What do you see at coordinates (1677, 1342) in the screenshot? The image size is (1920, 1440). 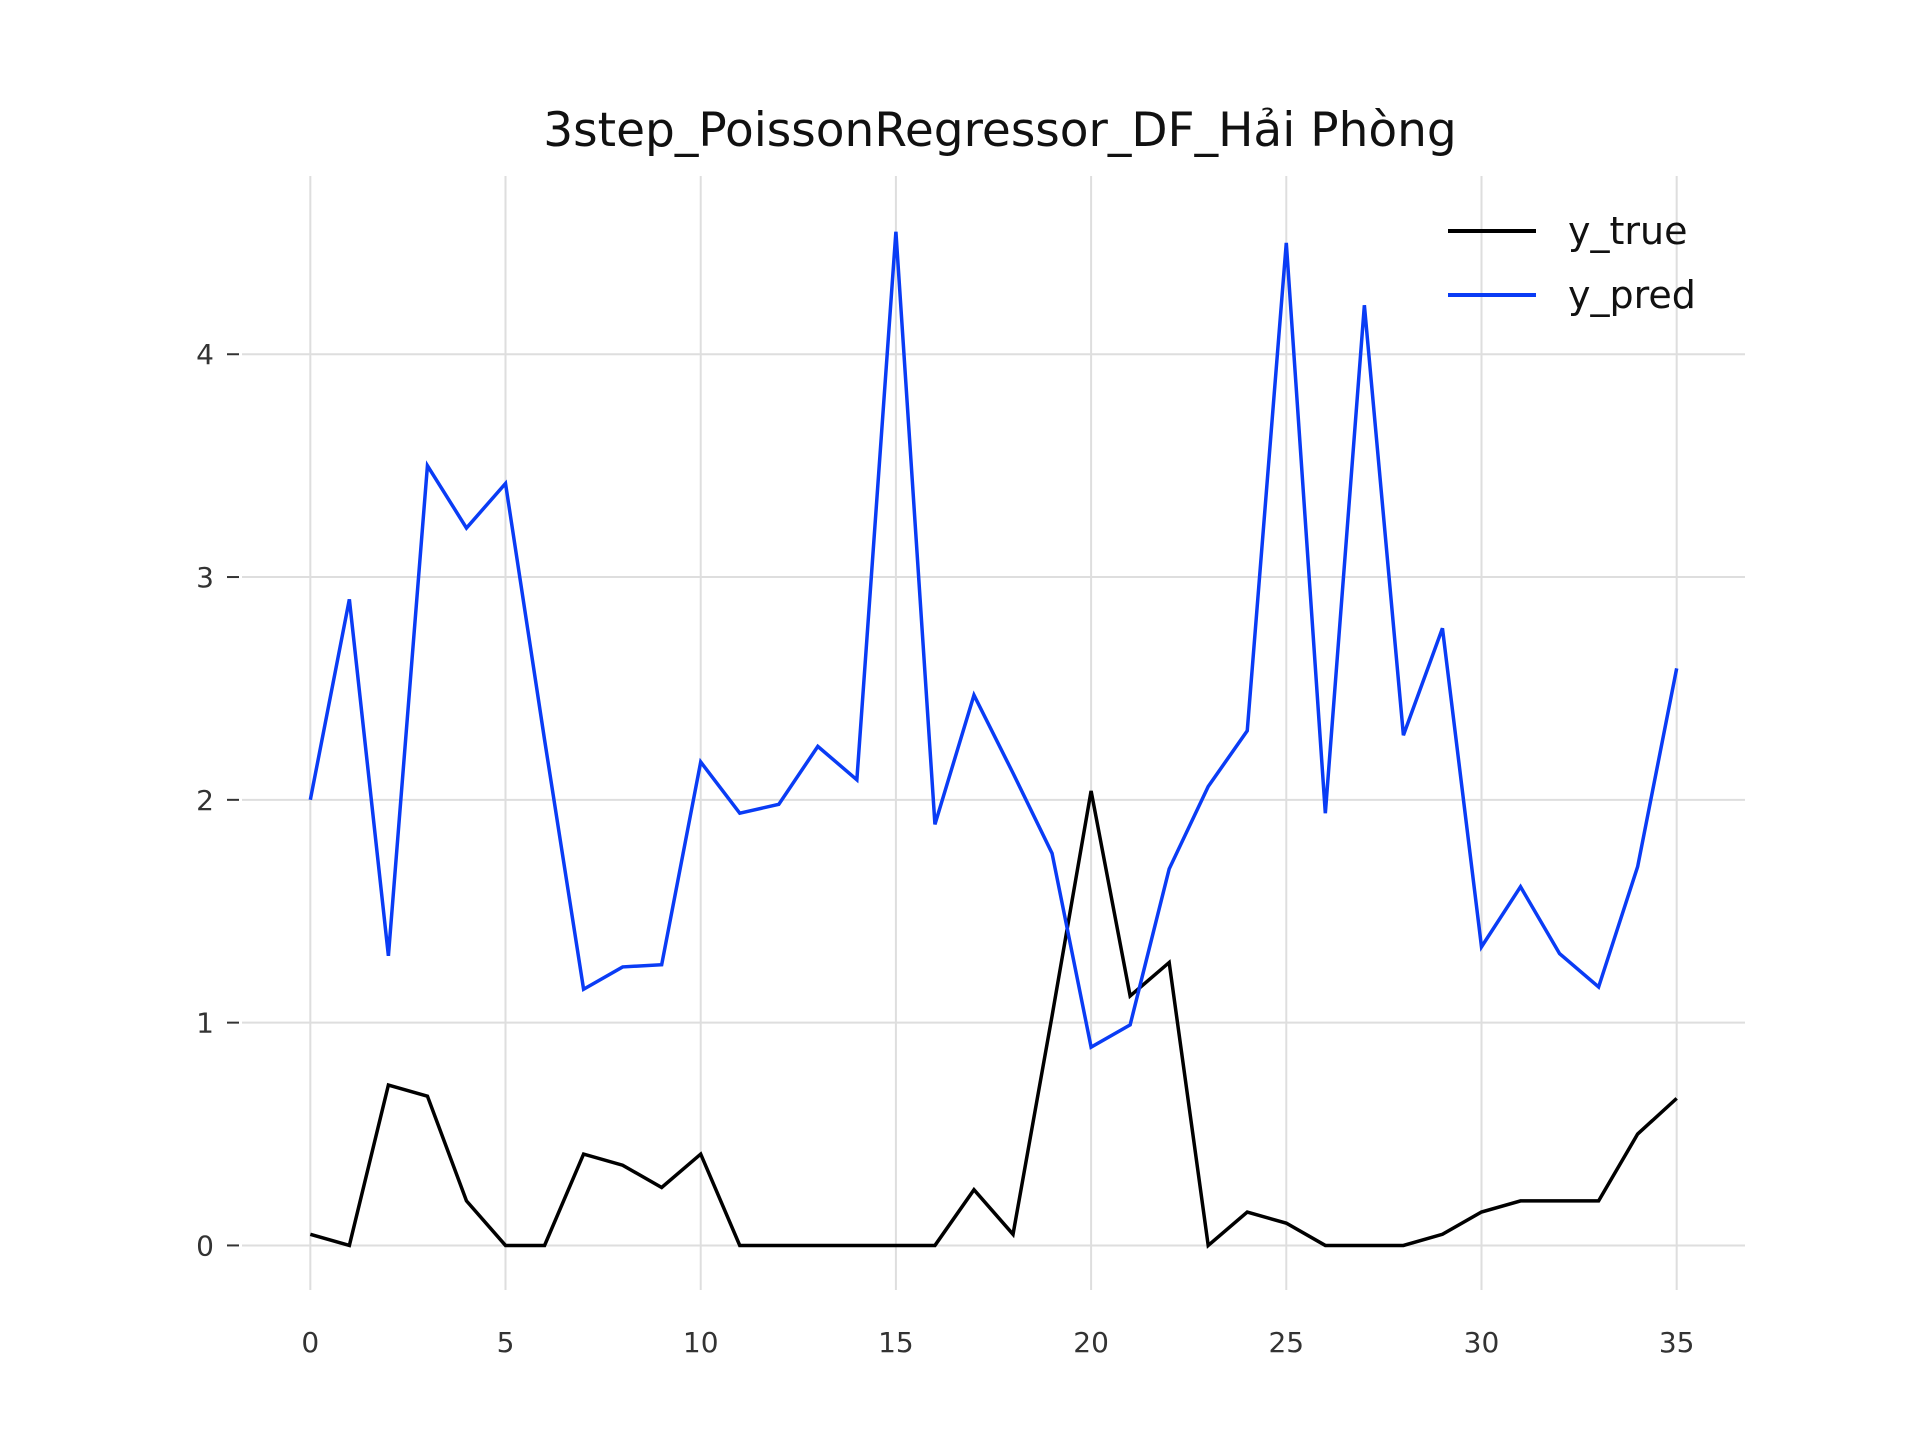 I see `x-tick-label: 35` at bounding box center [1677, 1342].